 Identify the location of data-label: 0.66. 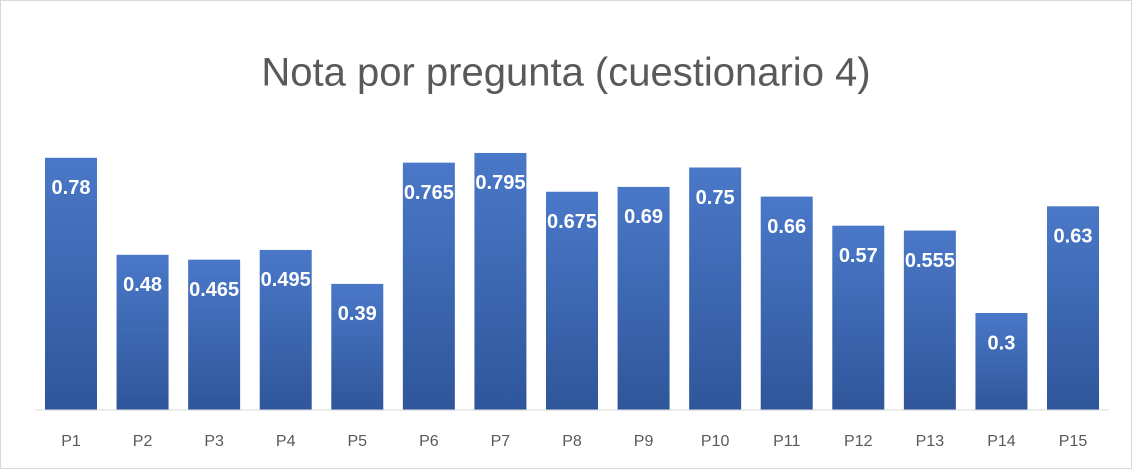
(786, 227).